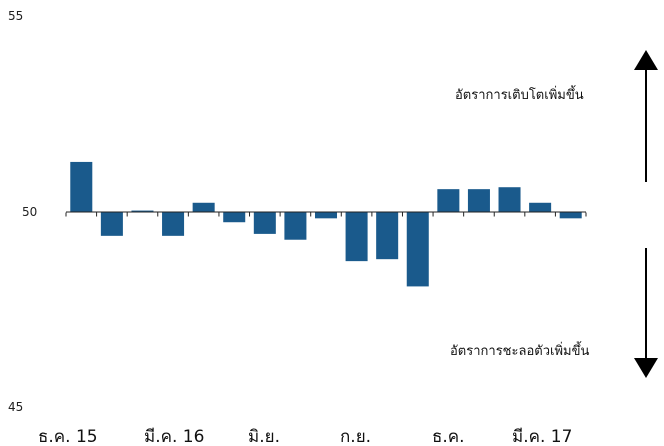  I want to click on annotation-up: อัตราการเติบโตเพิ่มขึ้น, so click(519, 94).